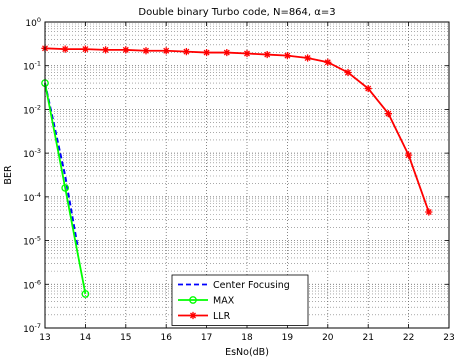 Image resolution: width=458 pixels, height=364 pixels. I want to click on x-tick-label: 17, so click(206, 338).